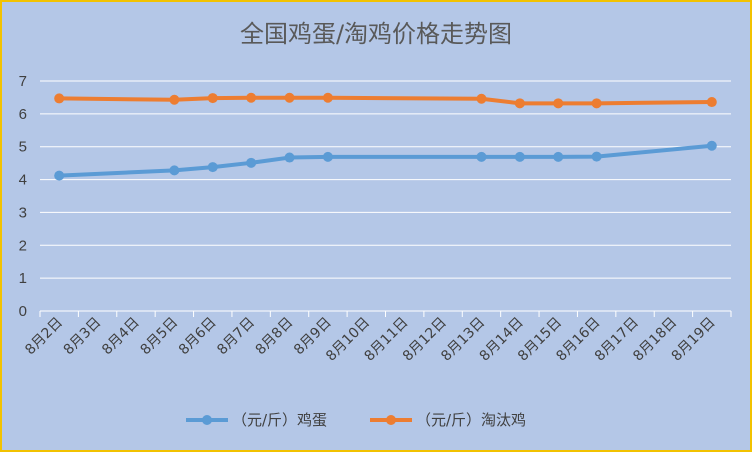  Describe the element at coordinates (23, 147) in the screenshot. I see `y-tick-label: 5` at that location.